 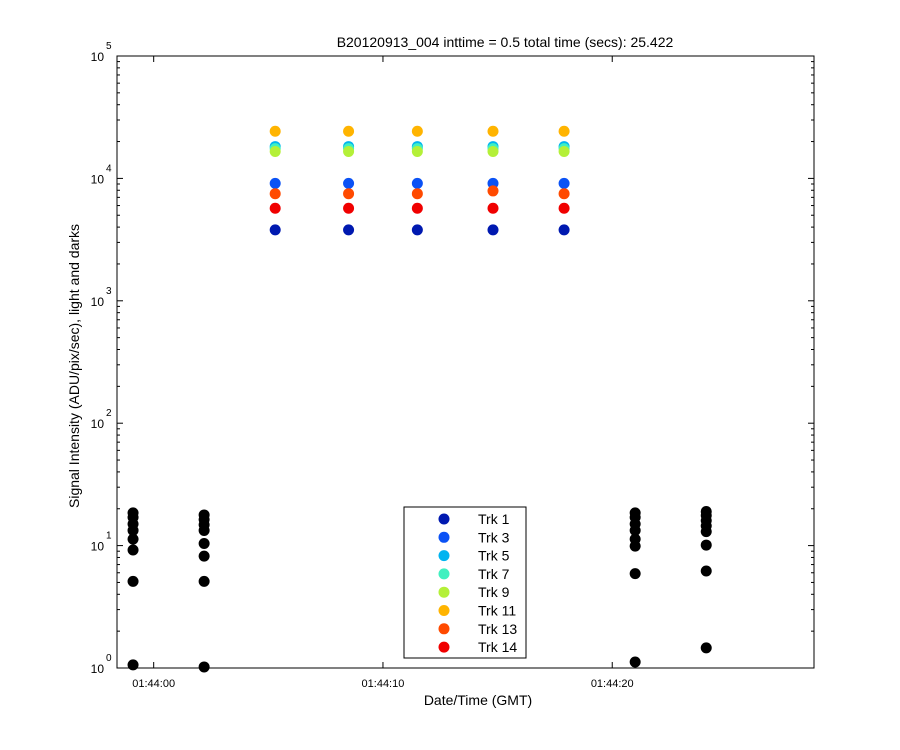 I want to click on legend-label: Trk 7, so click(x=494, y=574).